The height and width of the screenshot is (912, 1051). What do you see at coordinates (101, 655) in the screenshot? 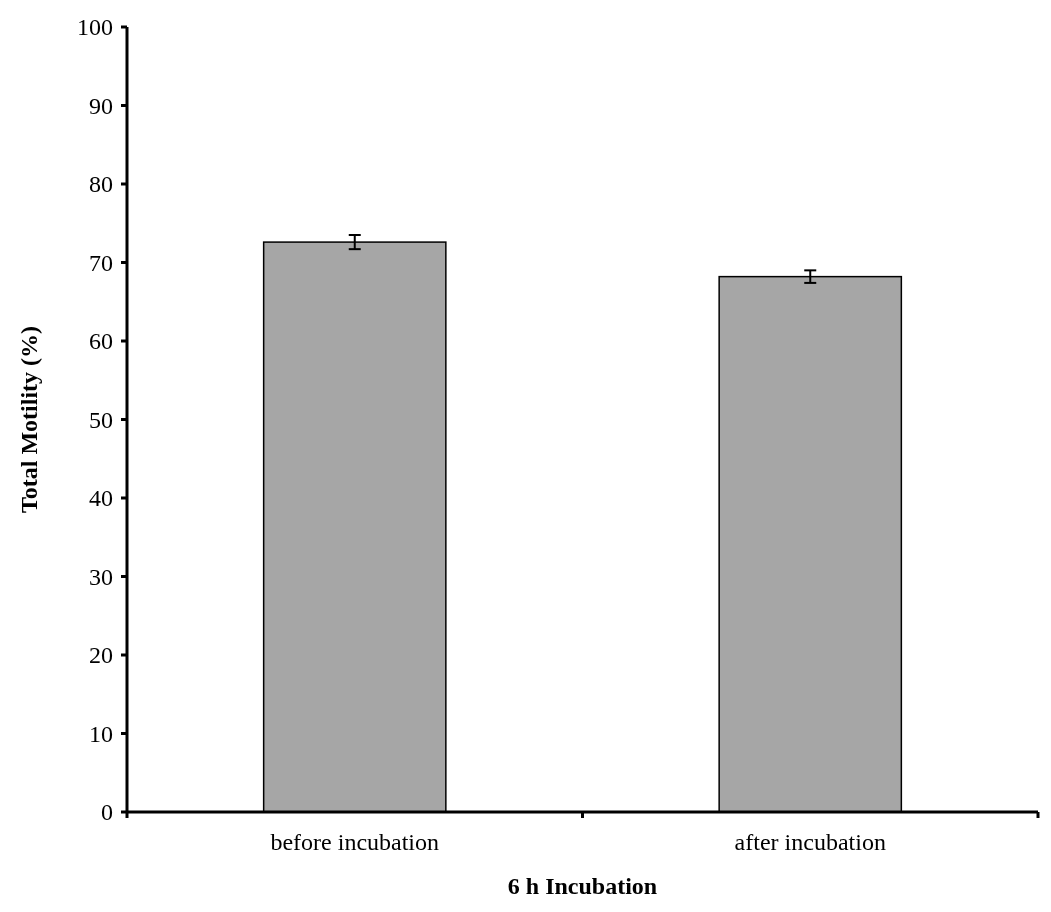
I see `y-tick-label: 20` at bounding box center [101, 655].